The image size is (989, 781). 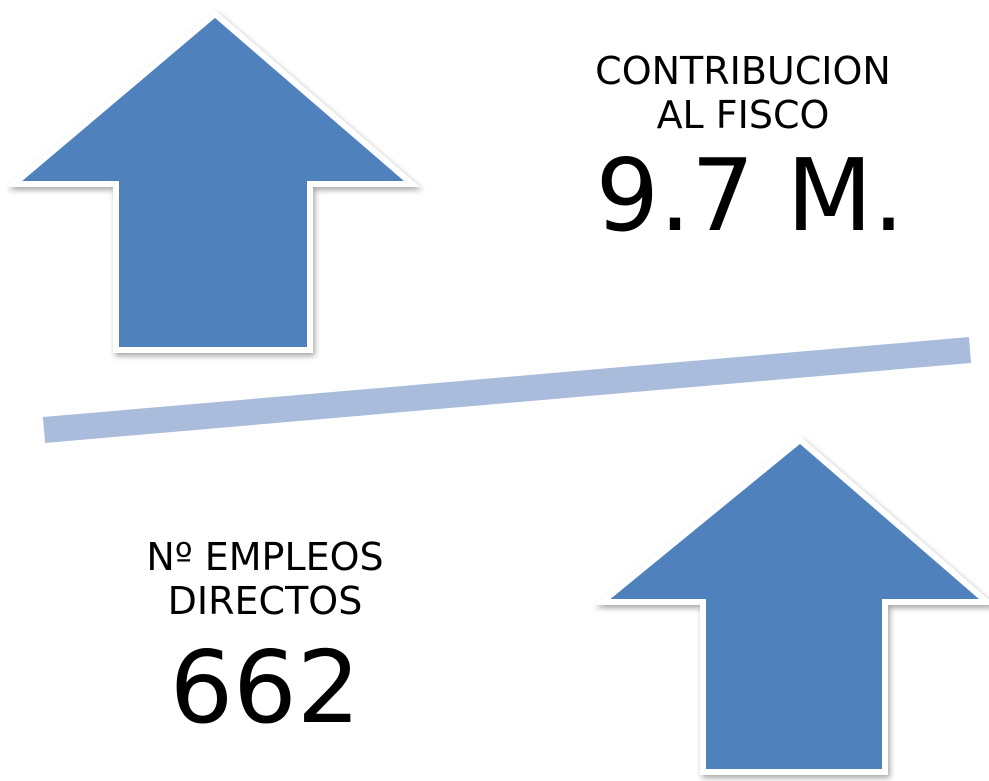 I want to click on label: DIRECTOS, so click(x=265, y=601).